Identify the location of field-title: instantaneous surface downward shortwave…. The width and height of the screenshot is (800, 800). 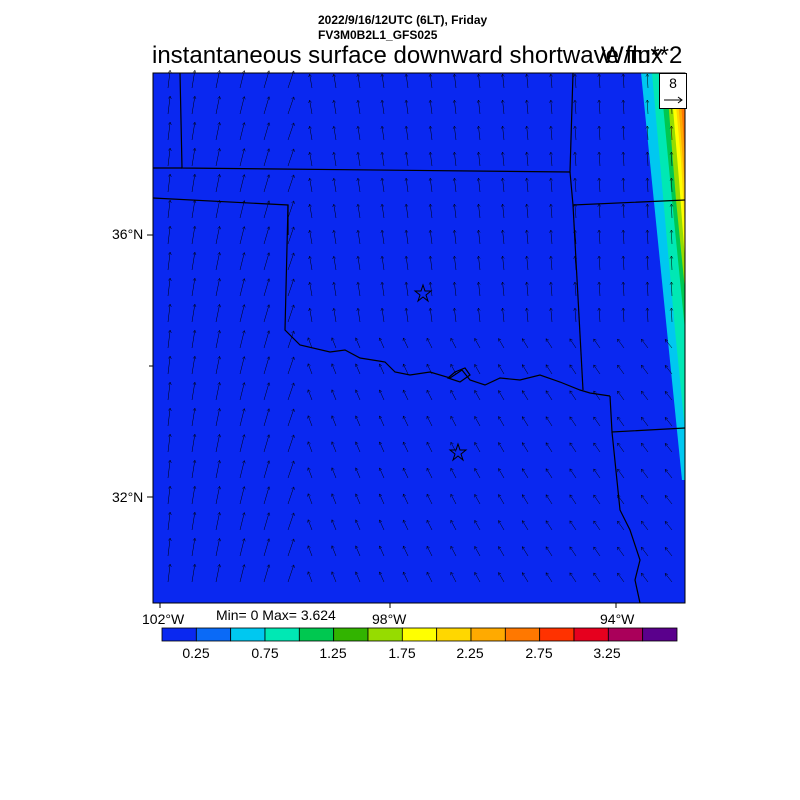
(407, 55).